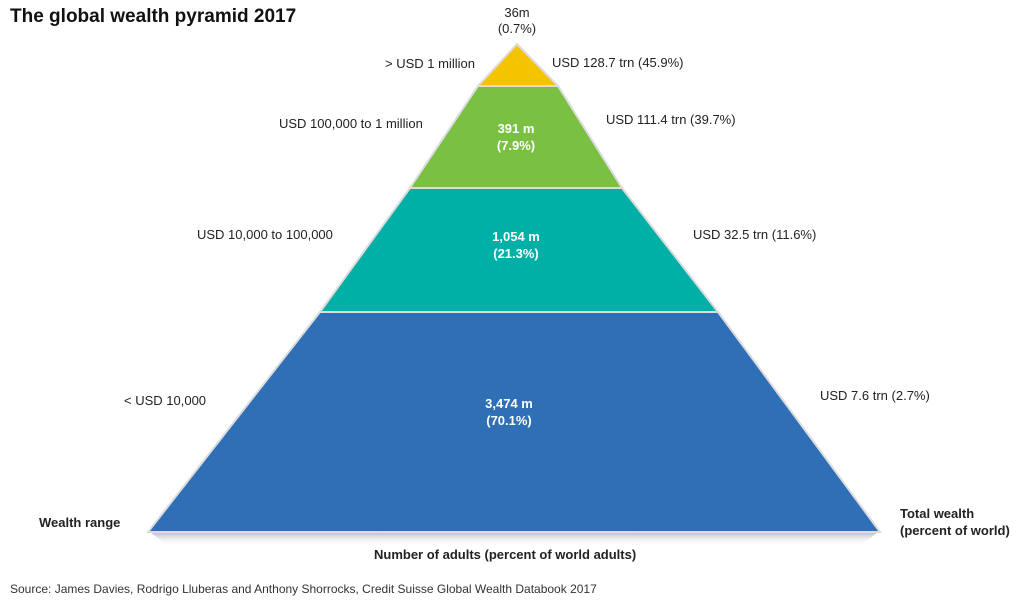 The height and width of the screenshot is (604, 1024). Describe the element at coordinates (430, 63) in the screenshot. I see `tier-top-range: > USD 1 million` at that location.